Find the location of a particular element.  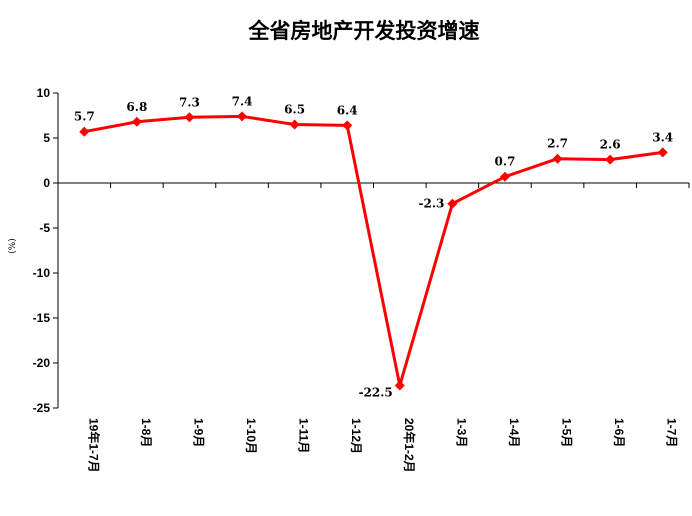

x-tick-label: 1-7月 is located at coordinates (672, 432).